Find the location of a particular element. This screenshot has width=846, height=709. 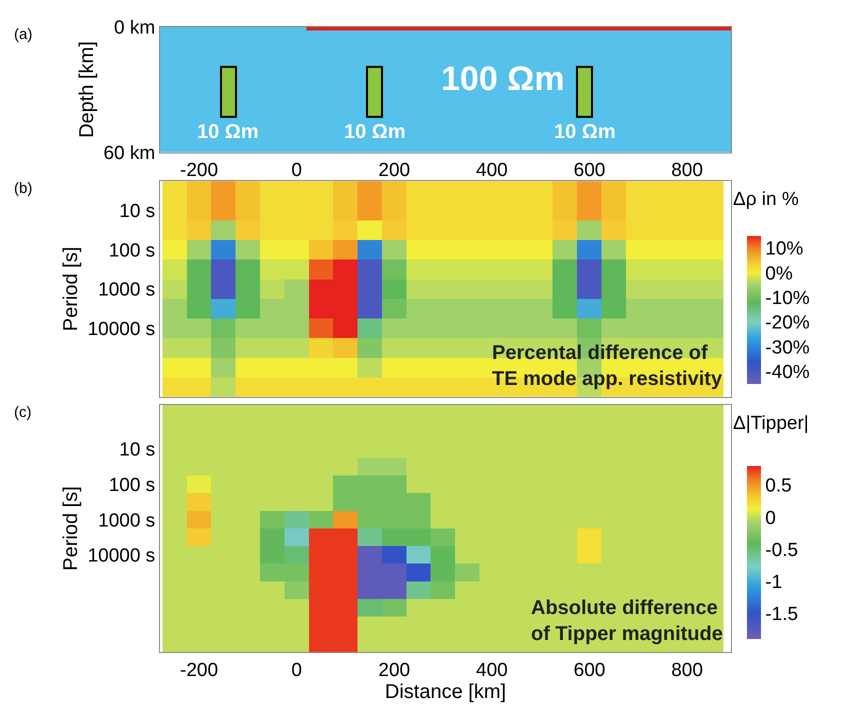

text: (c) is located at coordinates (23, 412).